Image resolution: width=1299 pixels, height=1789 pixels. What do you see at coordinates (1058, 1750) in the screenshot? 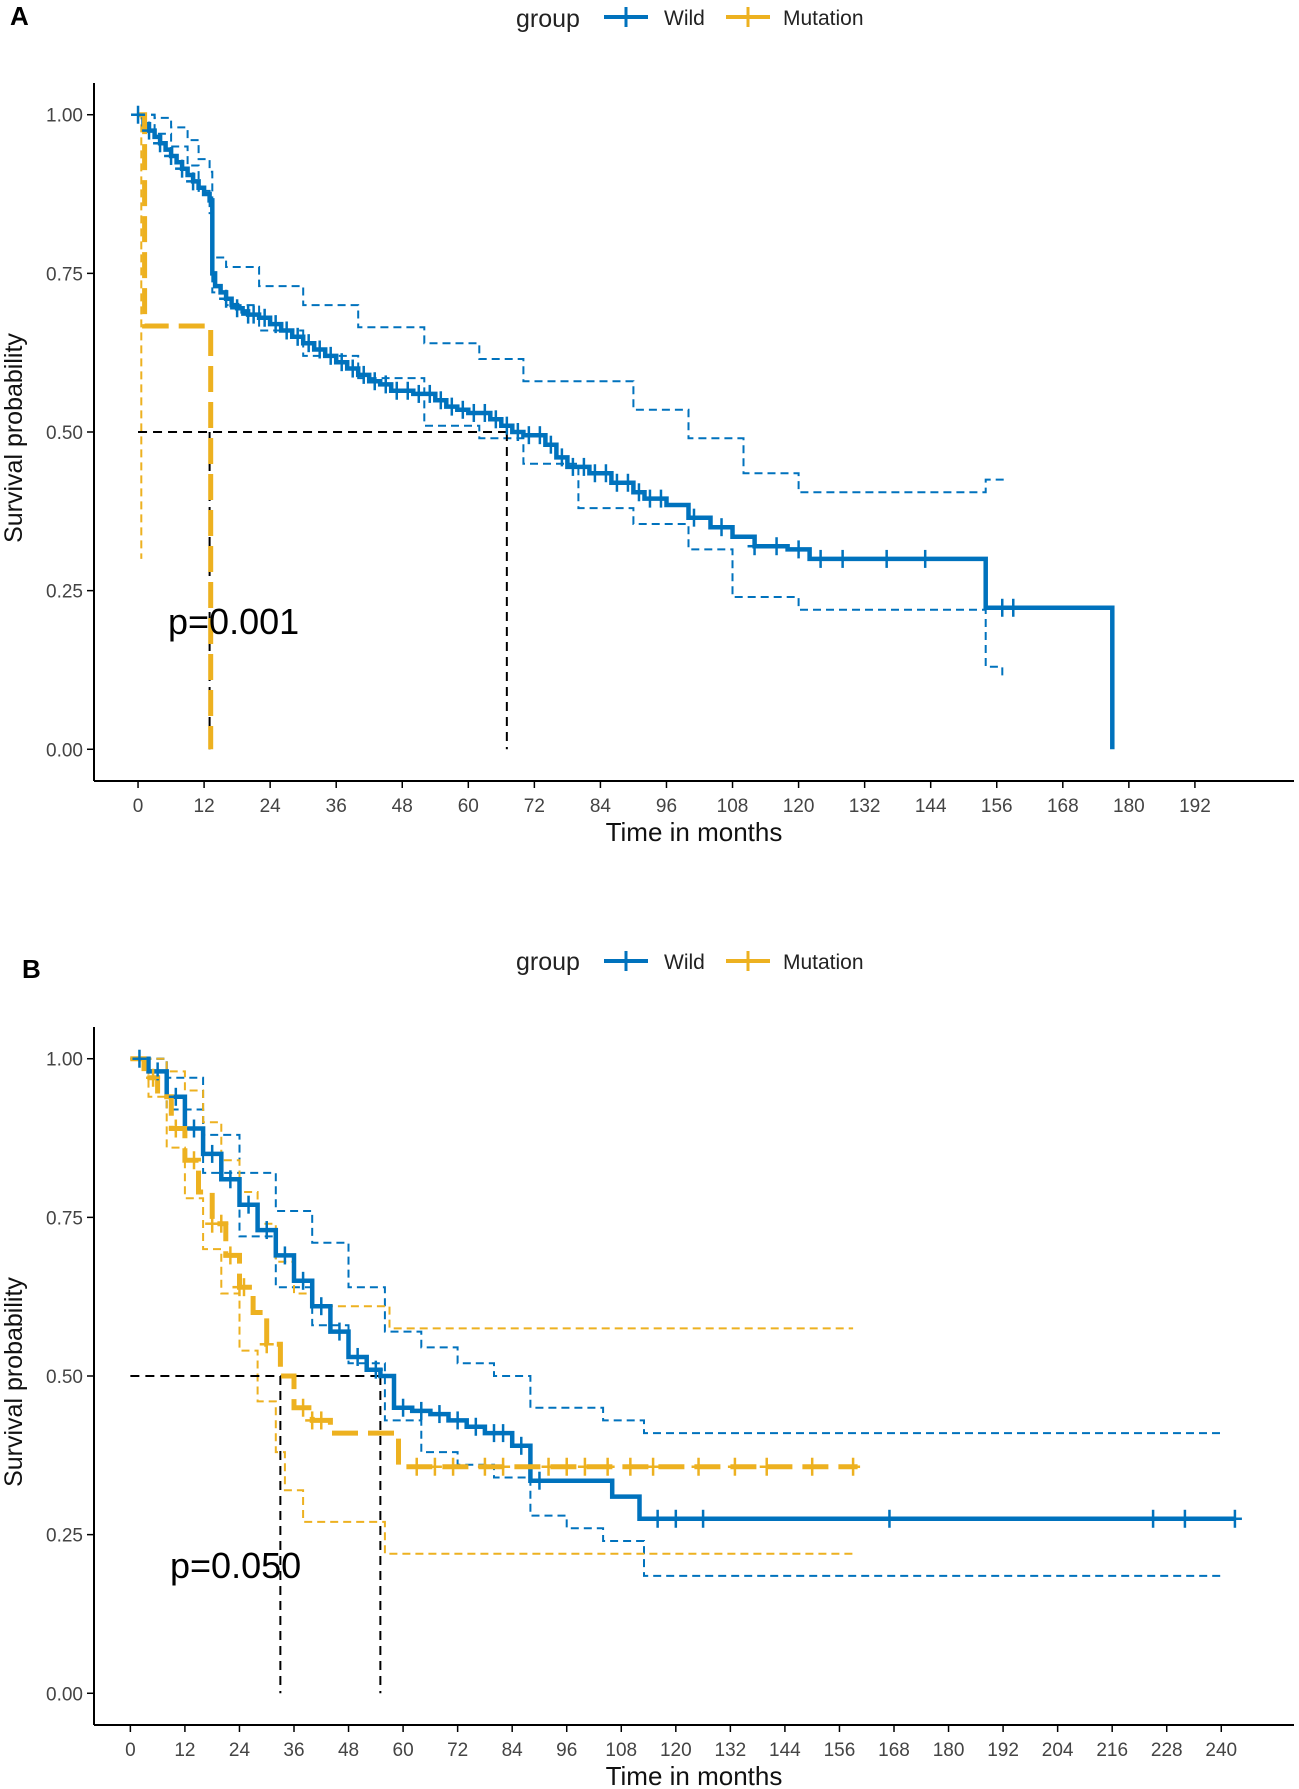
I see `panel-b-x-tick-label: 204` at bounding box center [1058, 1750].